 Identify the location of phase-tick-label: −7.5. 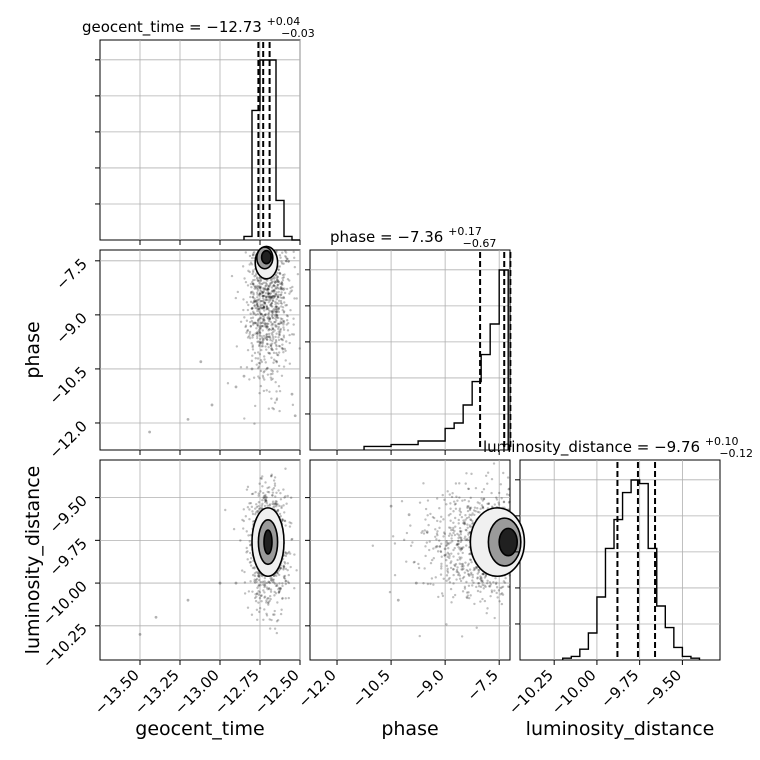
(483, 685).